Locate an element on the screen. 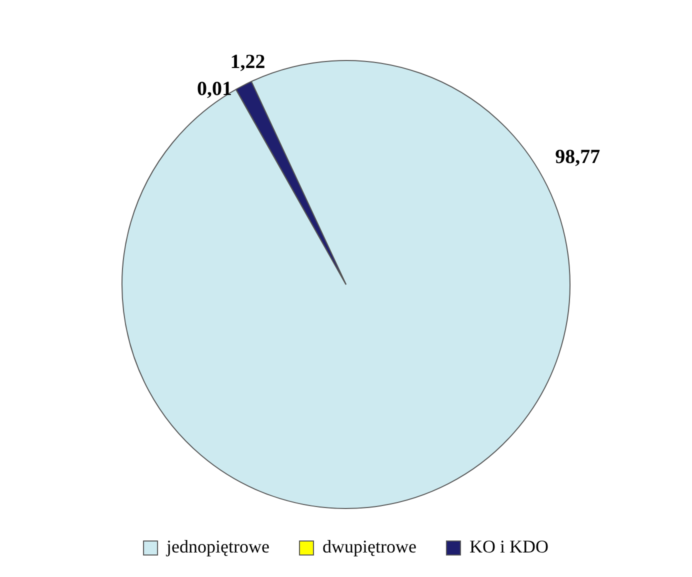  legend-label: dwupiętrowe is located at coordinates (369, 546).